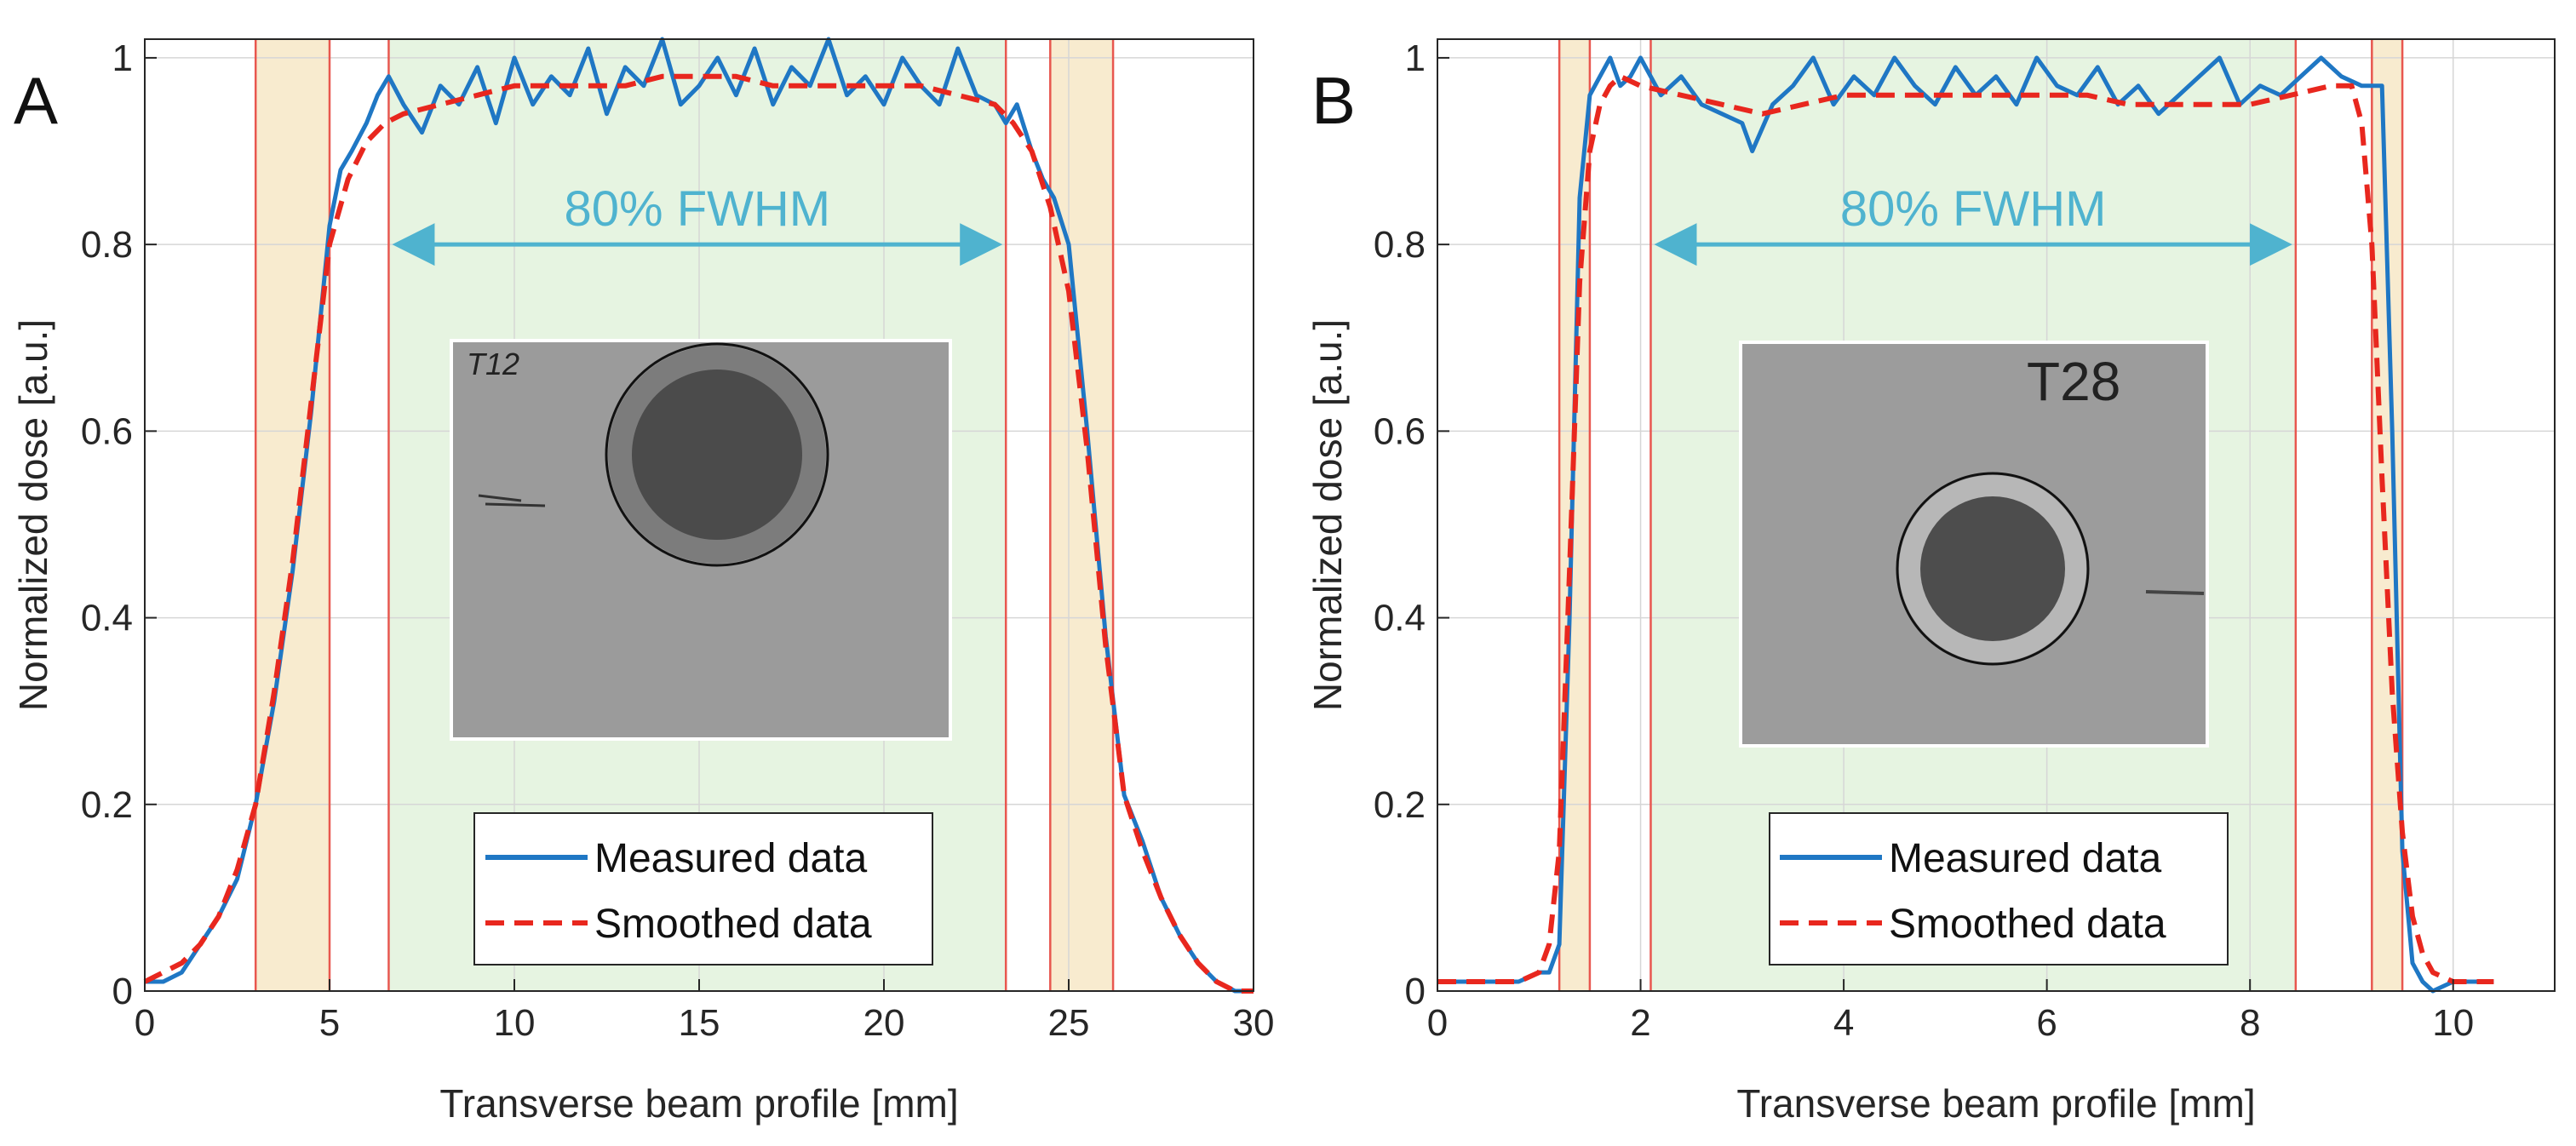 The width and height of the screenshot is (2576, 1146). Describe the element at coordinates (329, 1023) in the screenshot. I see `panel-a-xtick-label-1: 5` at that location.